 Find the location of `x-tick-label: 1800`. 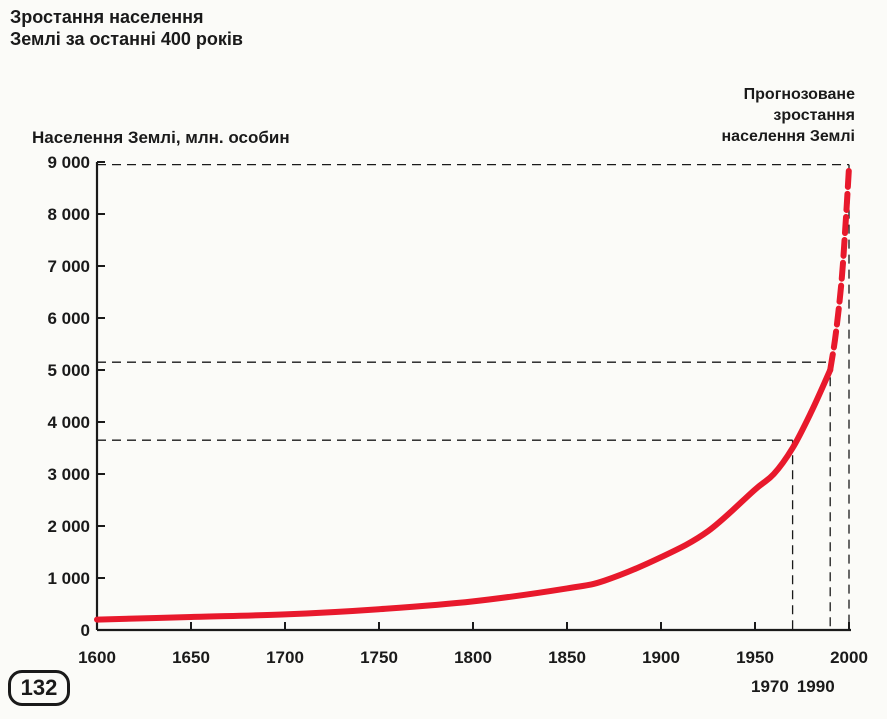

x-tick-label: 1800 is located at coordinates (473, 657).